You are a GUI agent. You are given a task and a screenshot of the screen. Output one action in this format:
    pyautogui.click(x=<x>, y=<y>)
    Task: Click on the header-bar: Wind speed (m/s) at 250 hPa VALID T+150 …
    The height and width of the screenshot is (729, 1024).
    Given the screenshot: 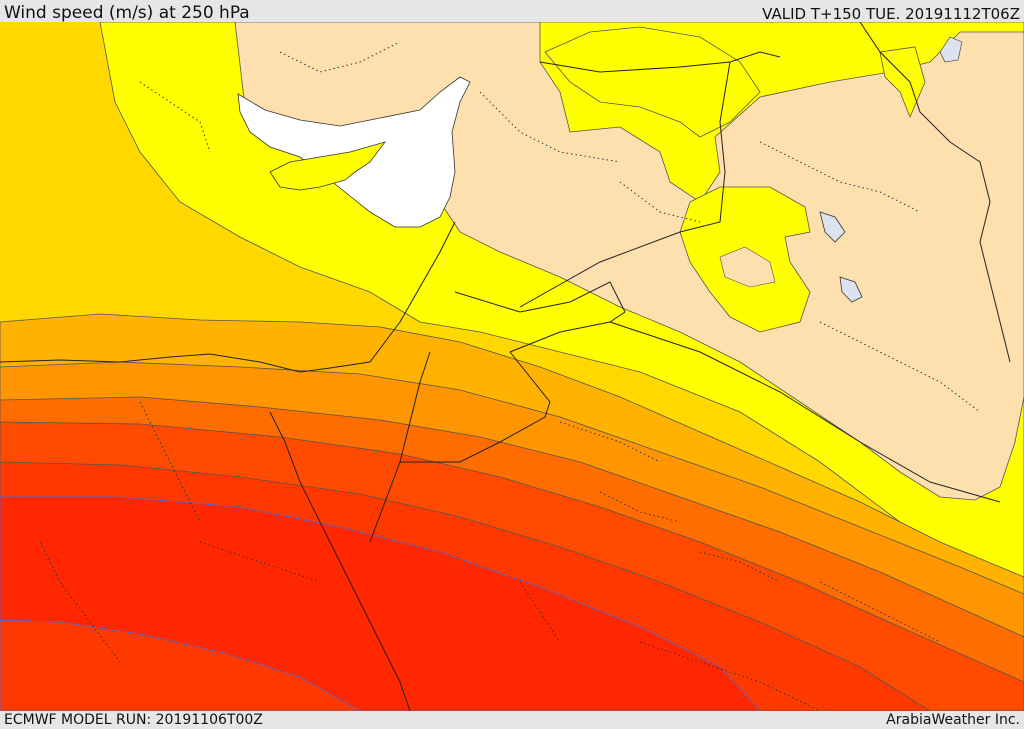 What is the action you would take?
    pyautogui.click(x=512, y=11)
    